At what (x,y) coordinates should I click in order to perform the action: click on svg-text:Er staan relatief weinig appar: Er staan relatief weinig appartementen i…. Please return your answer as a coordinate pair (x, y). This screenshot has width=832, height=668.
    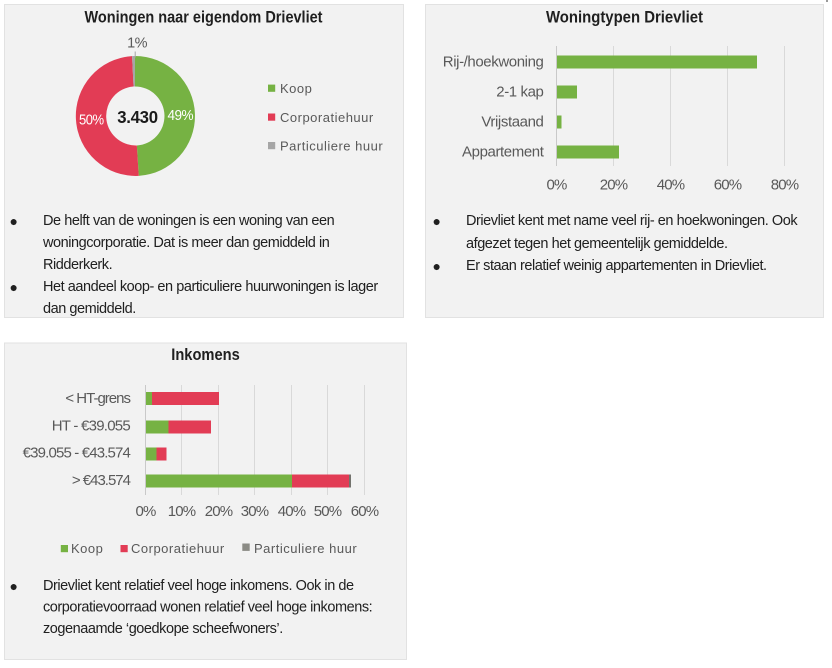
    Looking at the image, I should click on (616, 266).